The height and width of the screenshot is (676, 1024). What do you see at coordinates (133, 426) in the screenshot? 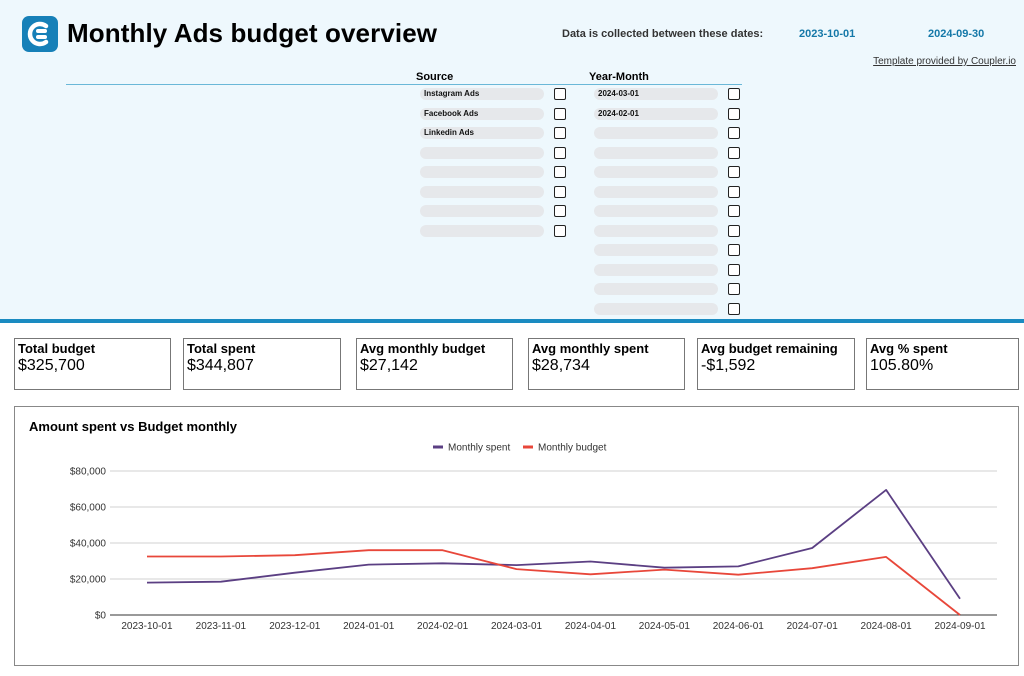
I see `chart-title: Amount spent vs Budget monthly` at bounding box center [133, 426].